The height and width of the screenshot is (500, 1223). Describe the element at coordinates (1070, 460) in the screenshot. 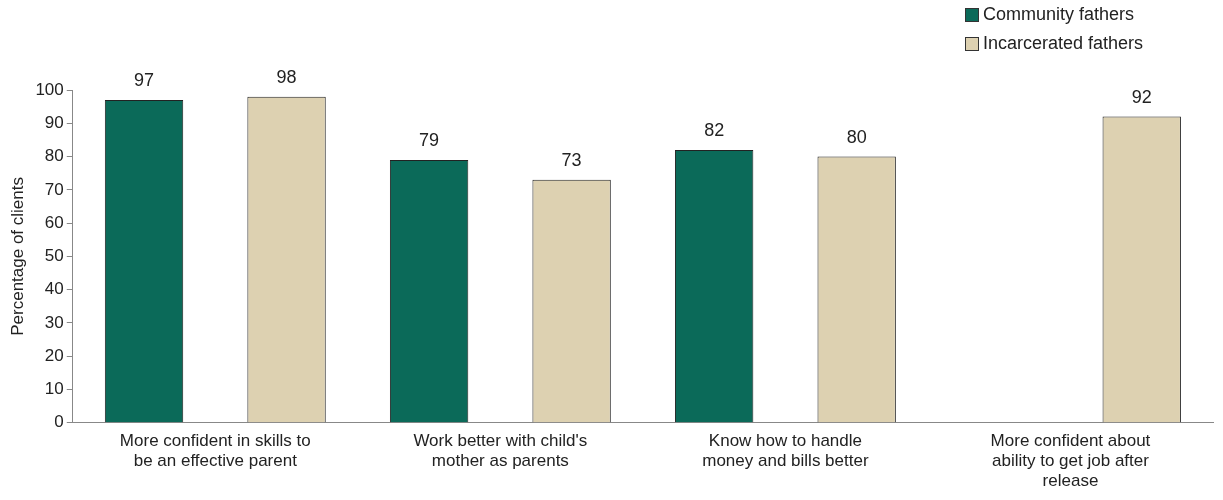

I see `x-tick-label: More confident about ability to get job after release` at that location.